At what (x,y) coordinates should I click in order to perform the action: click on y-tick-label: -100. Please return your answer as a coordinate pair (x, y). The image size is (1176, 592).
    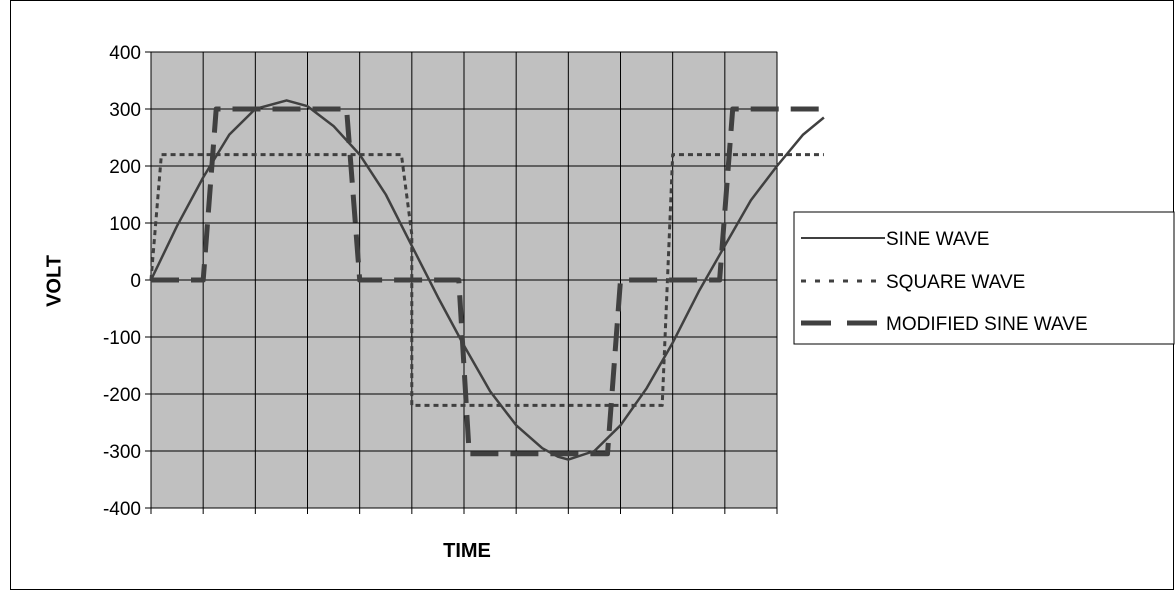
    Looking at the image, I should click on (122, 338).